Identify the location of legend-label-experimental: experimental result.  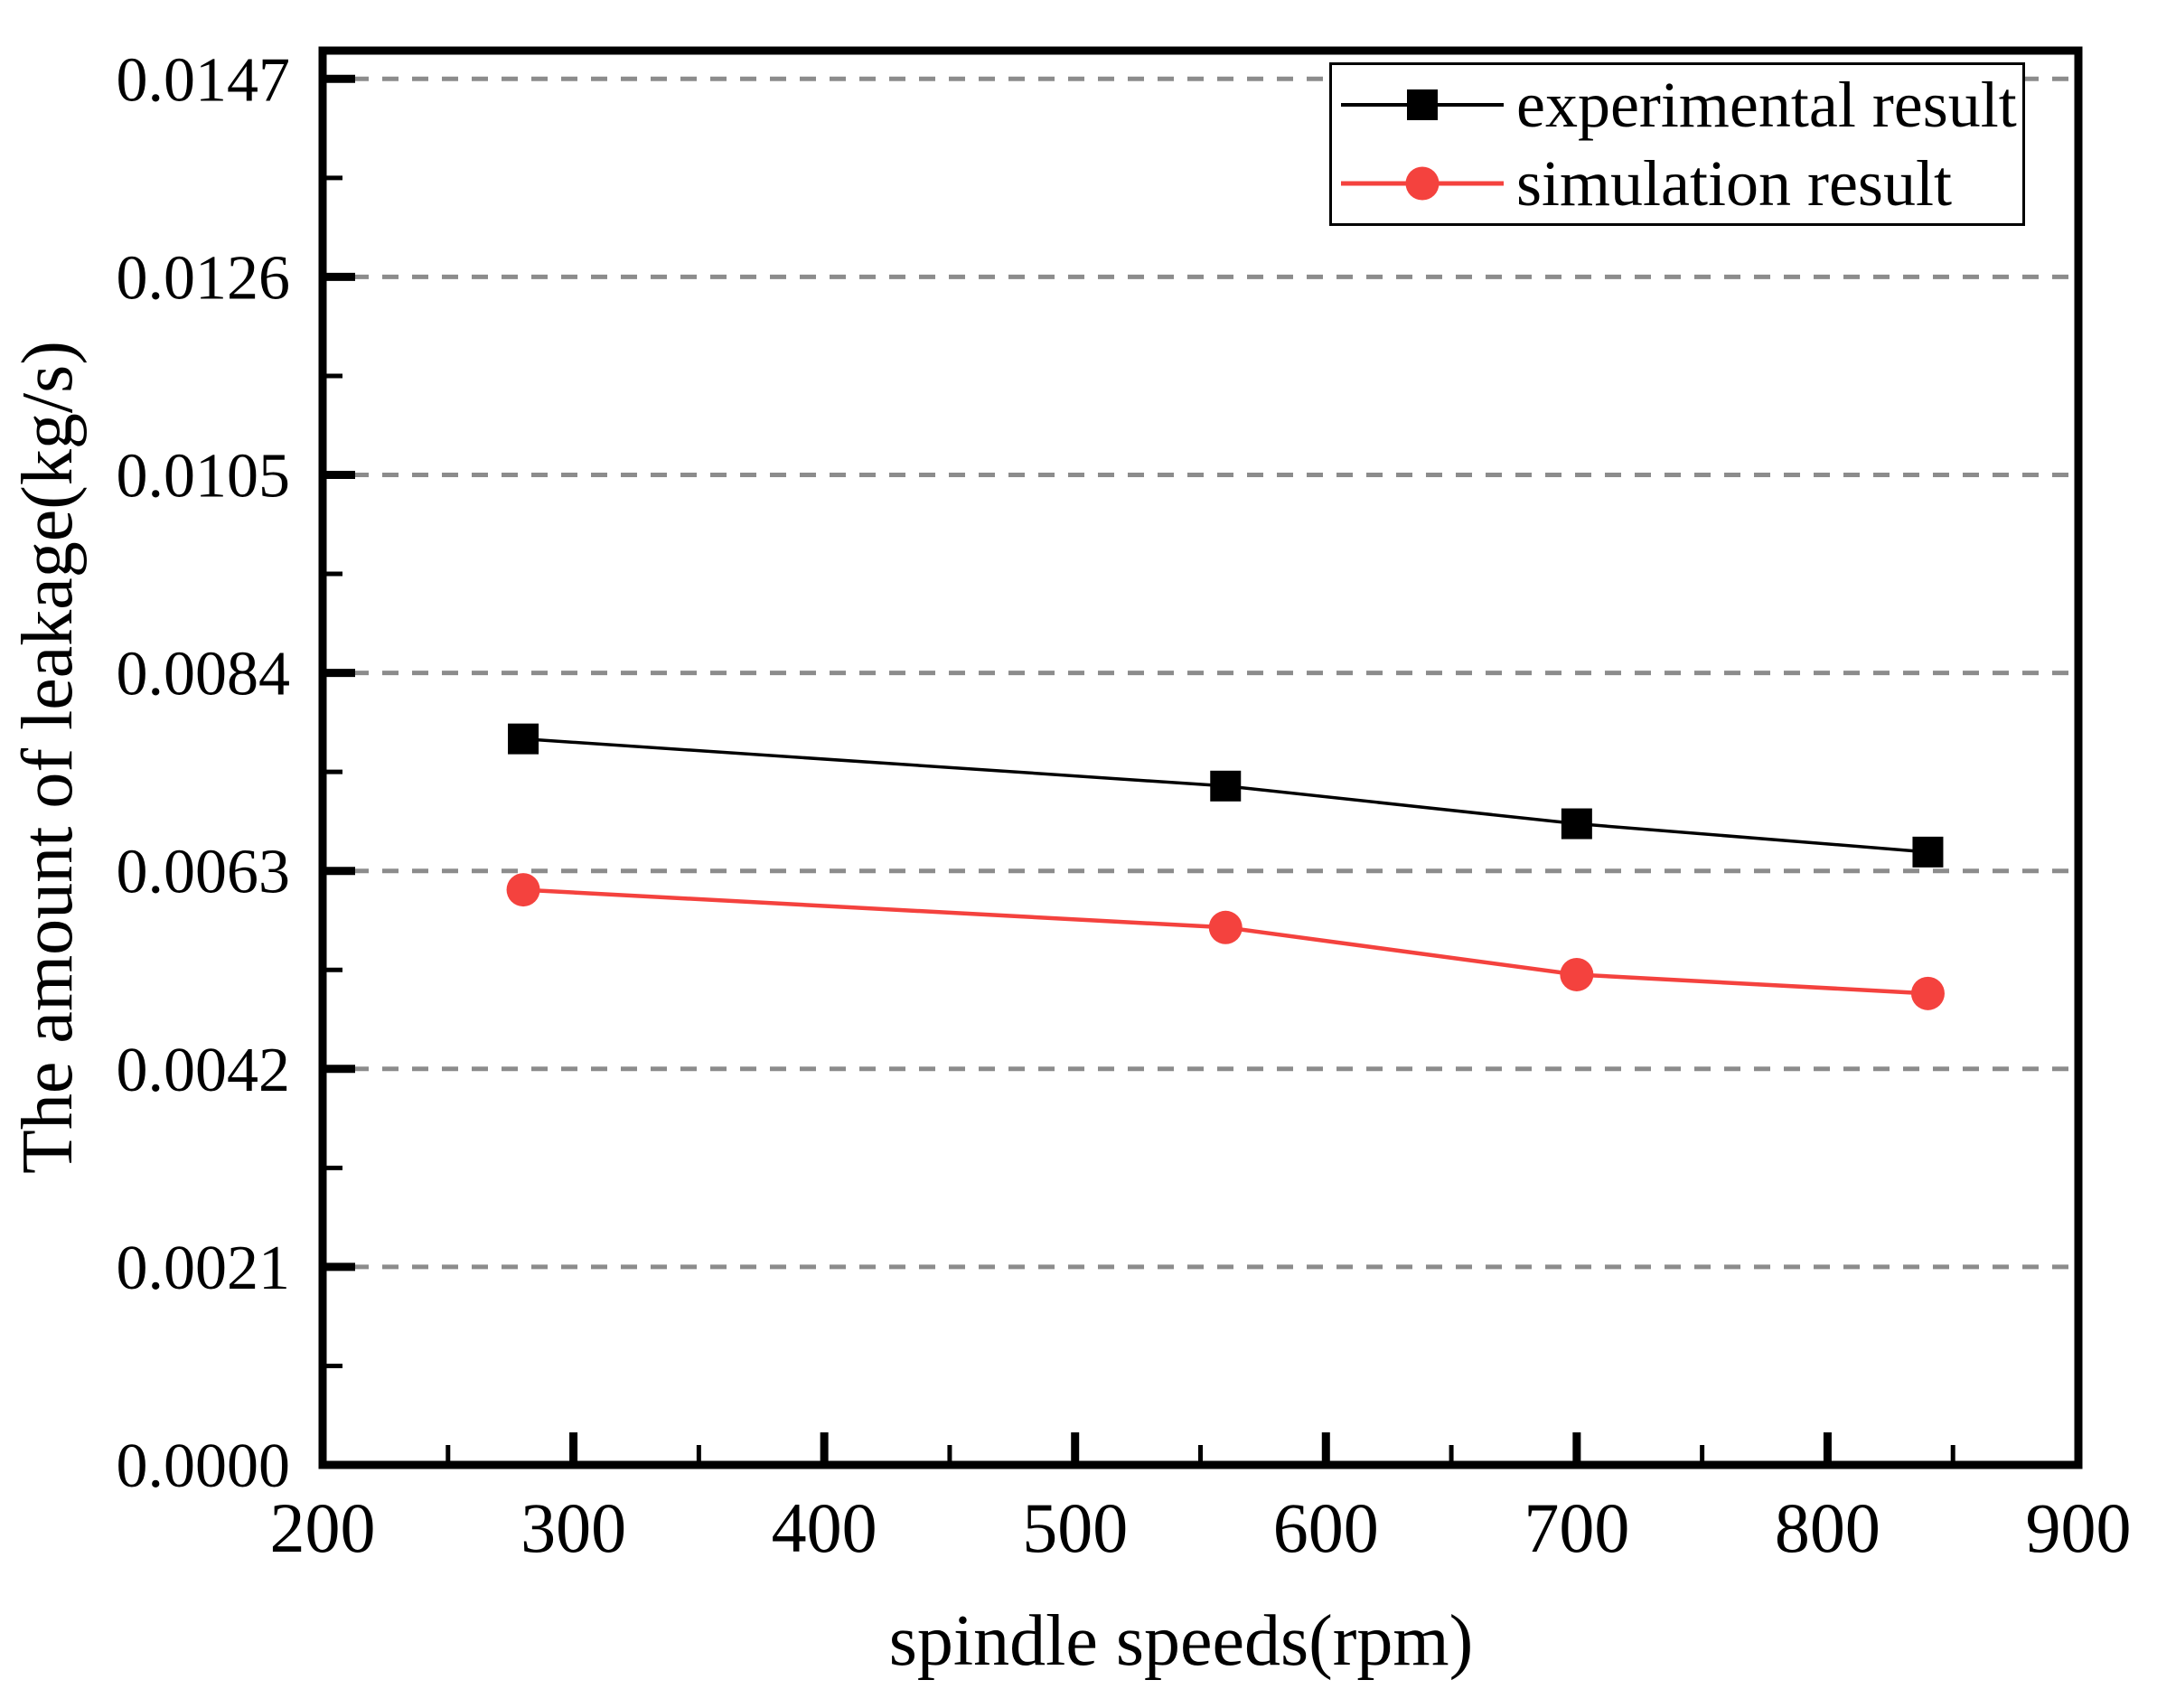
(1767, 104).